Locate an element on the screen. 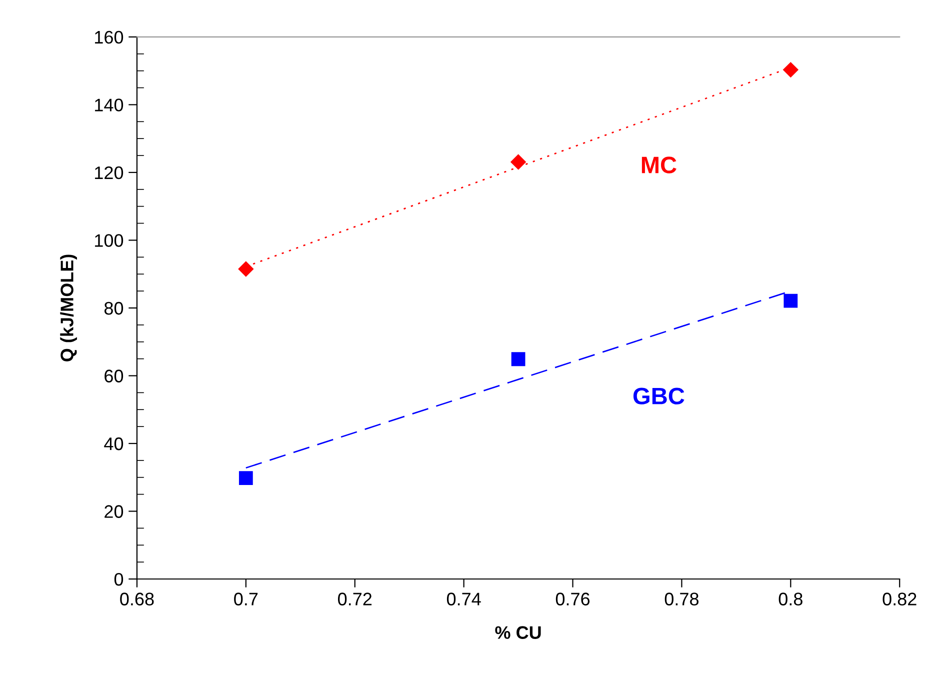 This screenshot has height=684, width=942. y-tick-label: 80 is located at coordinates (114, 308).